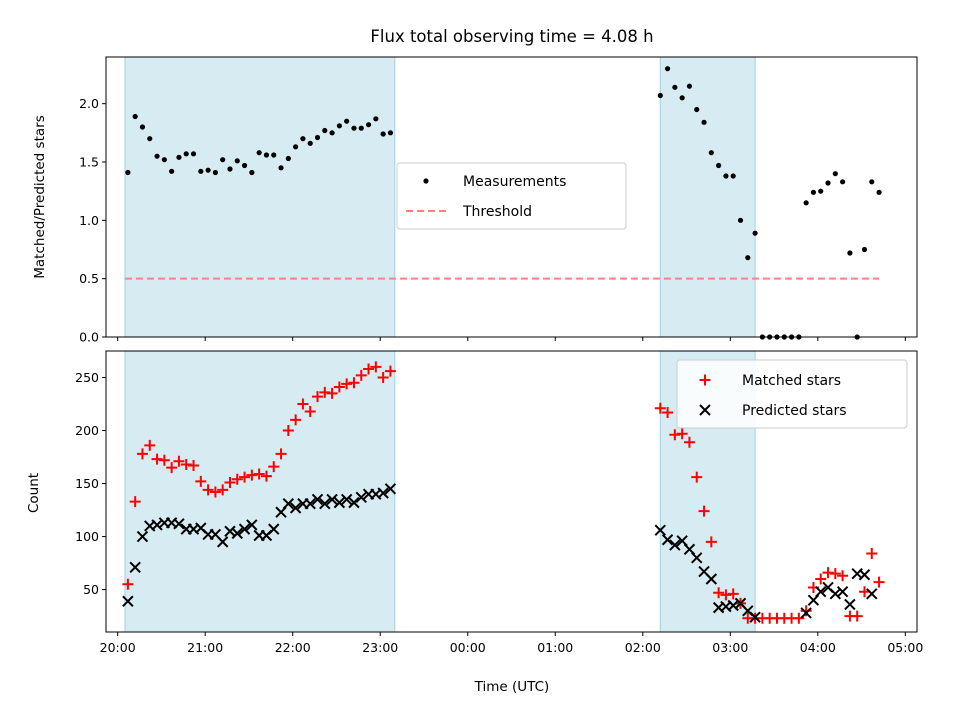 Image resolution: width=960 pixels, height=720 pixels. What do you see at coordinates (34, 493) in the screenshot?
I see `bottom-y-axis-label: Count` at bounding box center [34, 493].